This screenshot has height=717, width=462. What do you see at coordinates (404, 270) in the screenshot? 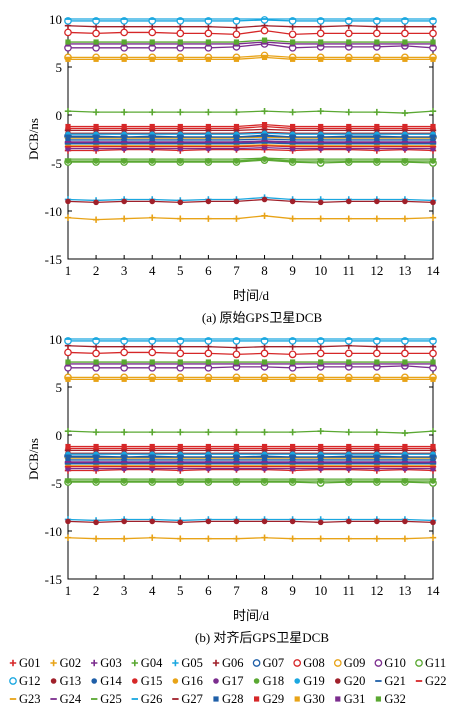
I see `panel-a-xtick-label: 13` at bounding box center [404, 270].